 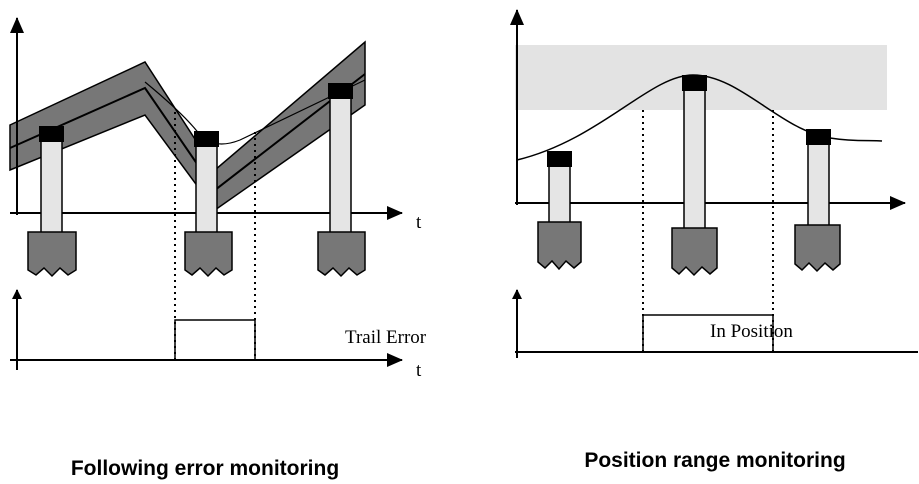 I want to click on signal-label: In Position, so click(x=751, y=331).